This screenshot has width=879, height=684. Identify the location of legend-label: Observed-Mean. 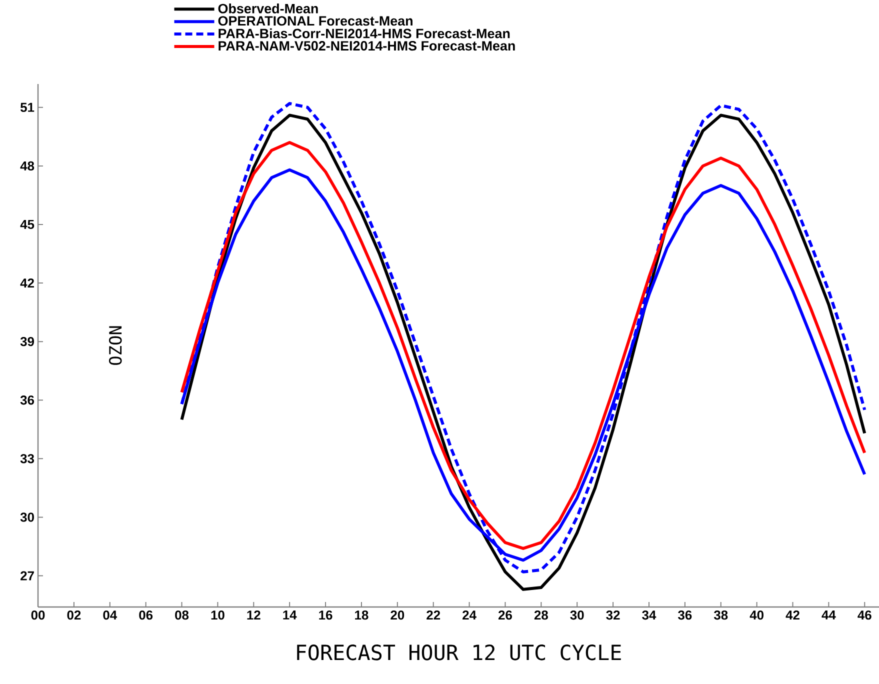
(268, 9).